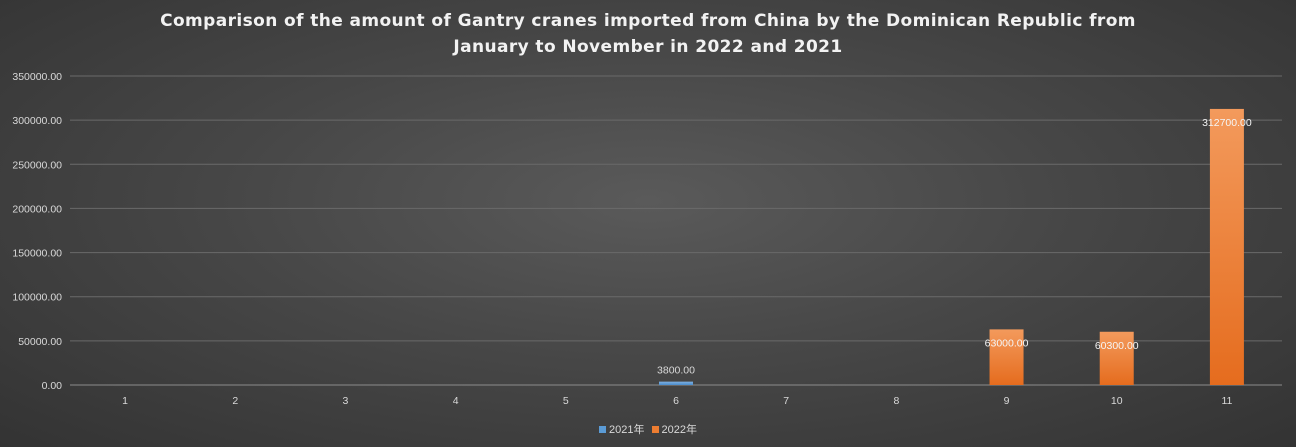 Image resolution: width=1296 pixels, height=447 pixels. What do you see at coordinates (679, 430) in the screenshot?
I see `legend-label-2022: 2022年` at bounding box center [679, 430].